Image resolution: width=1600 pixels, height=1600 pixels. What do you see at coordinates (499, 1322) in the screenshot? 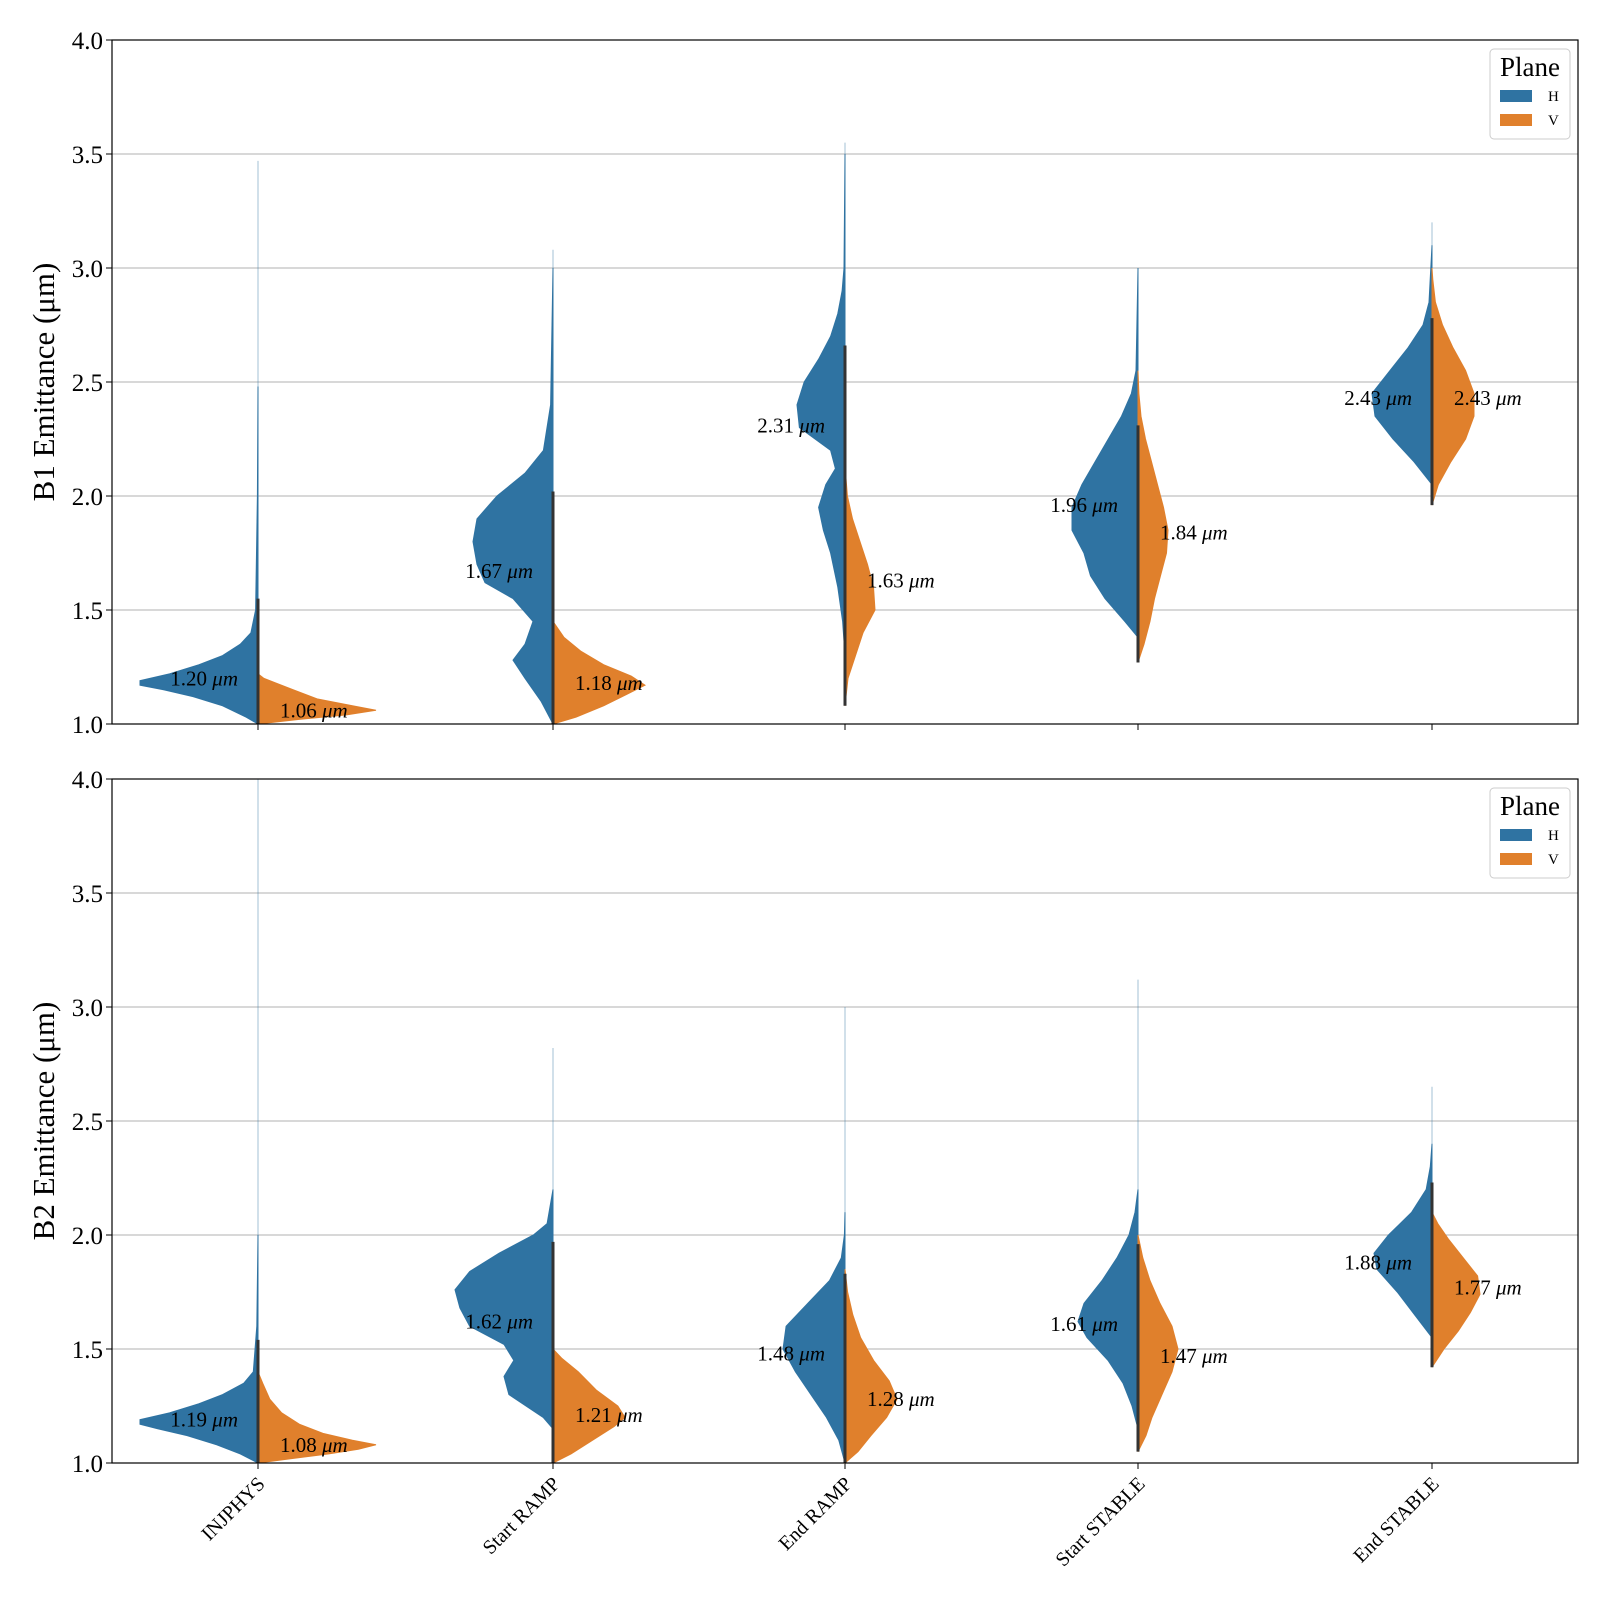
I see `median-label-h: 1.62 μm` at bounding box center [499, 1322].